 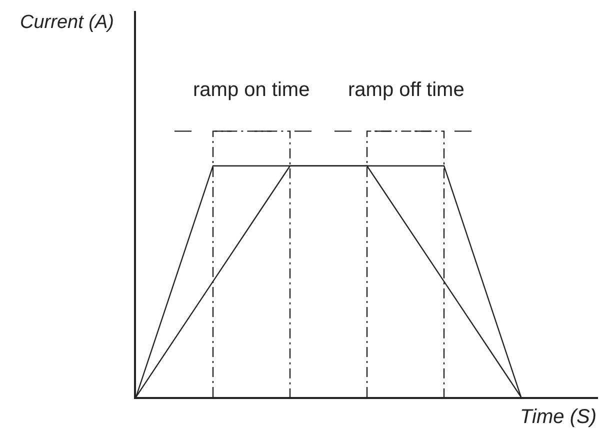 I want to click on text: ramp off time, so click(x=406, y=90).